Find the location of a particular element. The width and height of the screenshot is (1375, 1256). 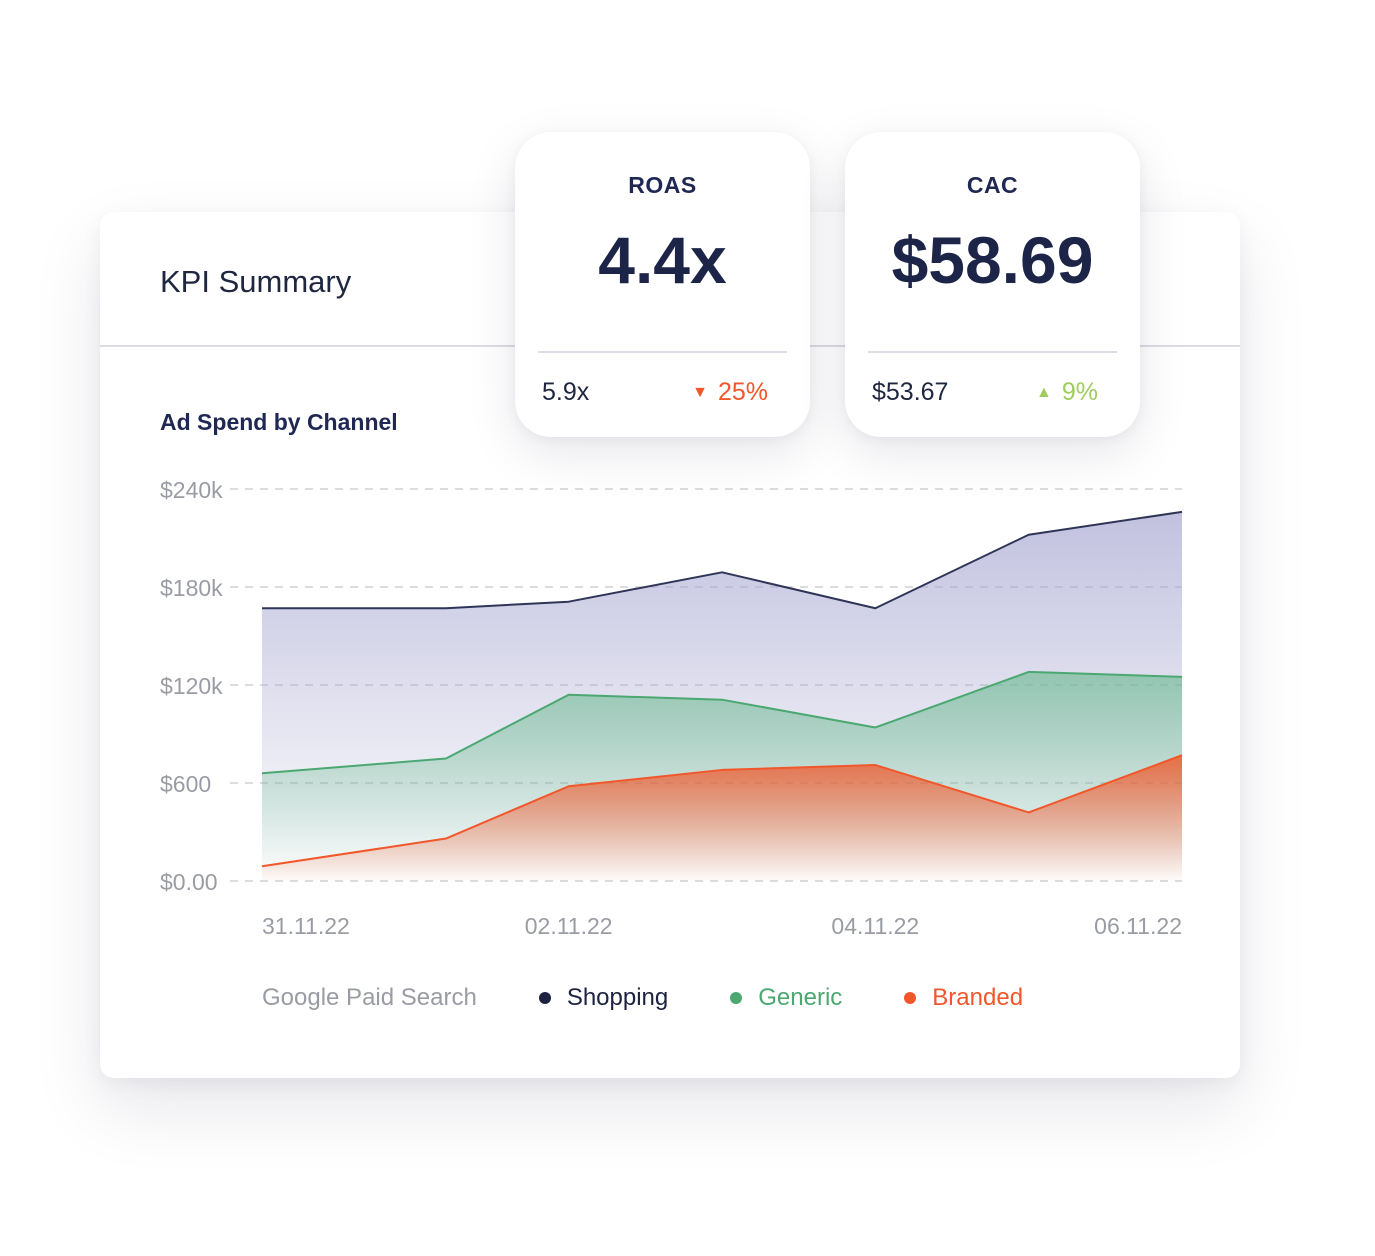

area-branded is located at coordinates (722, 818).